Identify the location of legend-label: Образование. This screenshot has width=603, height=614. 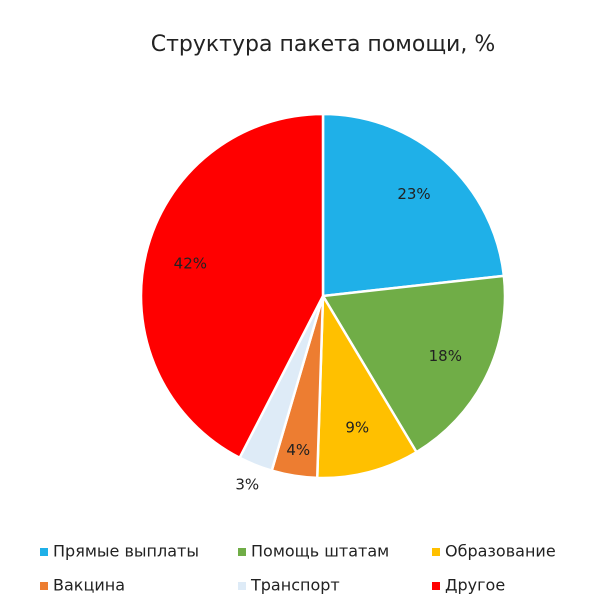
(500, 551).